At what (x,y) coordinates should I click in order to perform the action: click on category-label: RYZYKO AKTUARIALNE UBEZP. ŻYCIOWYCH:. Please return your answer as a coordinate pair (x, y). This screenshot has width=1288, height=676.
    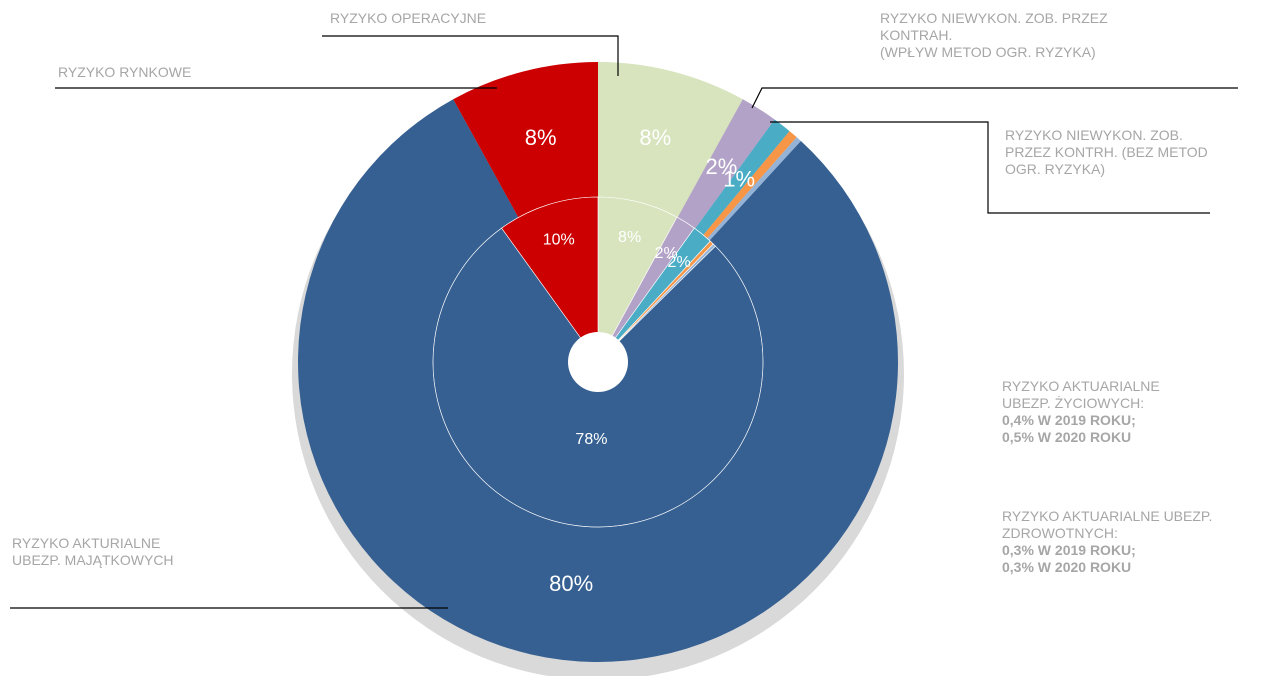
    Looking at the image, I should click on (1081, 394).